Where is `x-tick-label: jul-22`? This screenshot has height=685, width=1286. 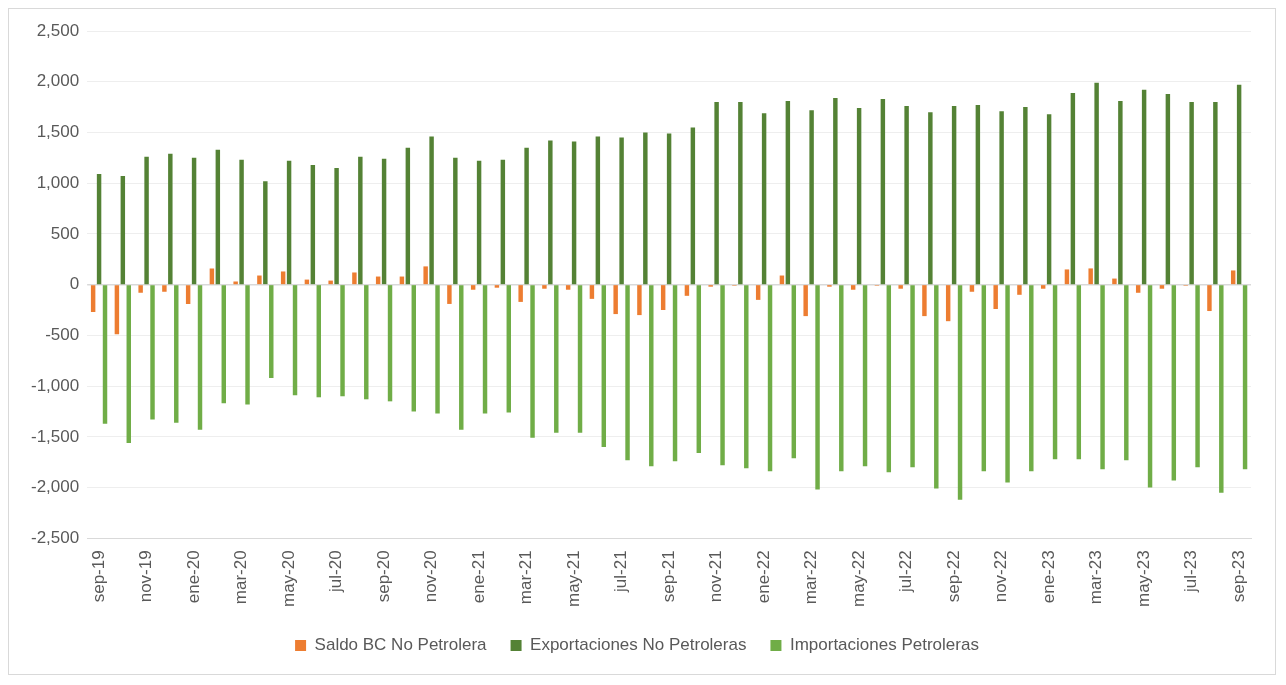 x-tick-label: jul-22 is located at coordinates (906, 571).